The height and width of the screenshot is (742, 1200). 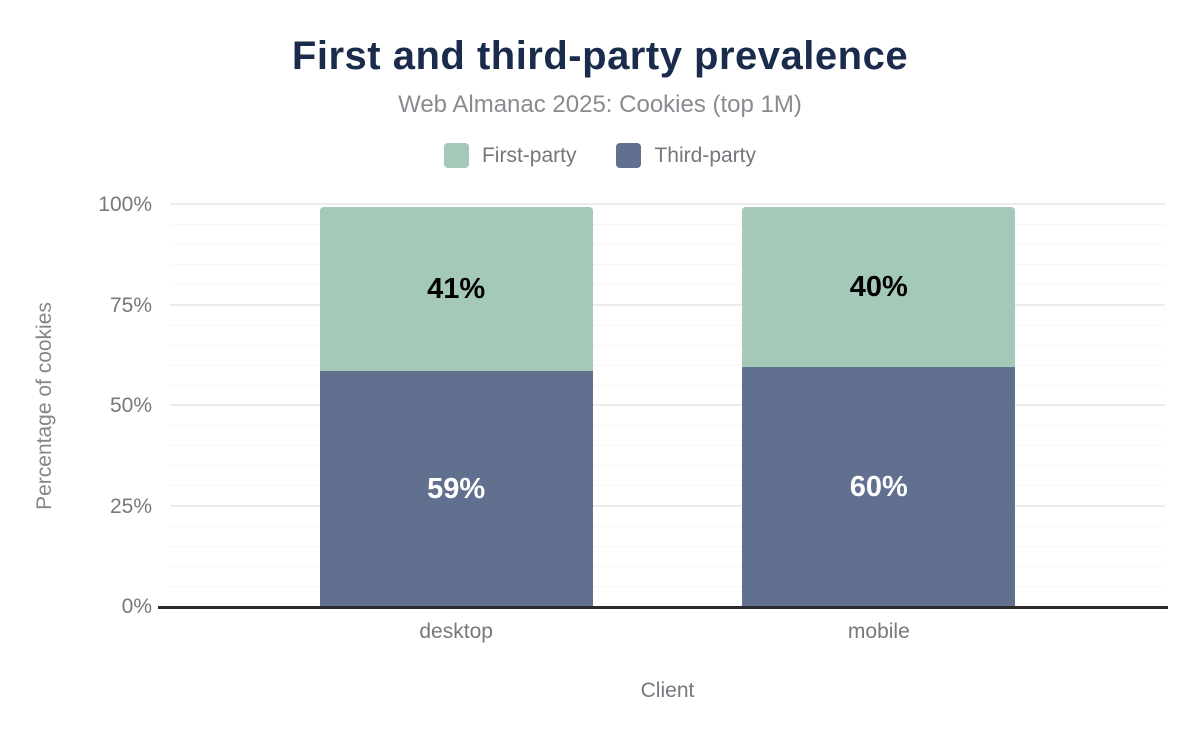 I want to click on data-label: 60%, so click(x=878, y=486).